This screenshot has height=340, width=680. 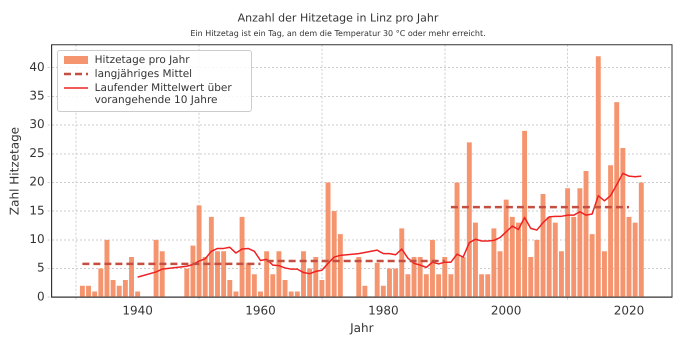 What do you see at coordinates (41, 296) in the screenshot?
I see `y-tick-label: 0` at bounding box center [41, 296].